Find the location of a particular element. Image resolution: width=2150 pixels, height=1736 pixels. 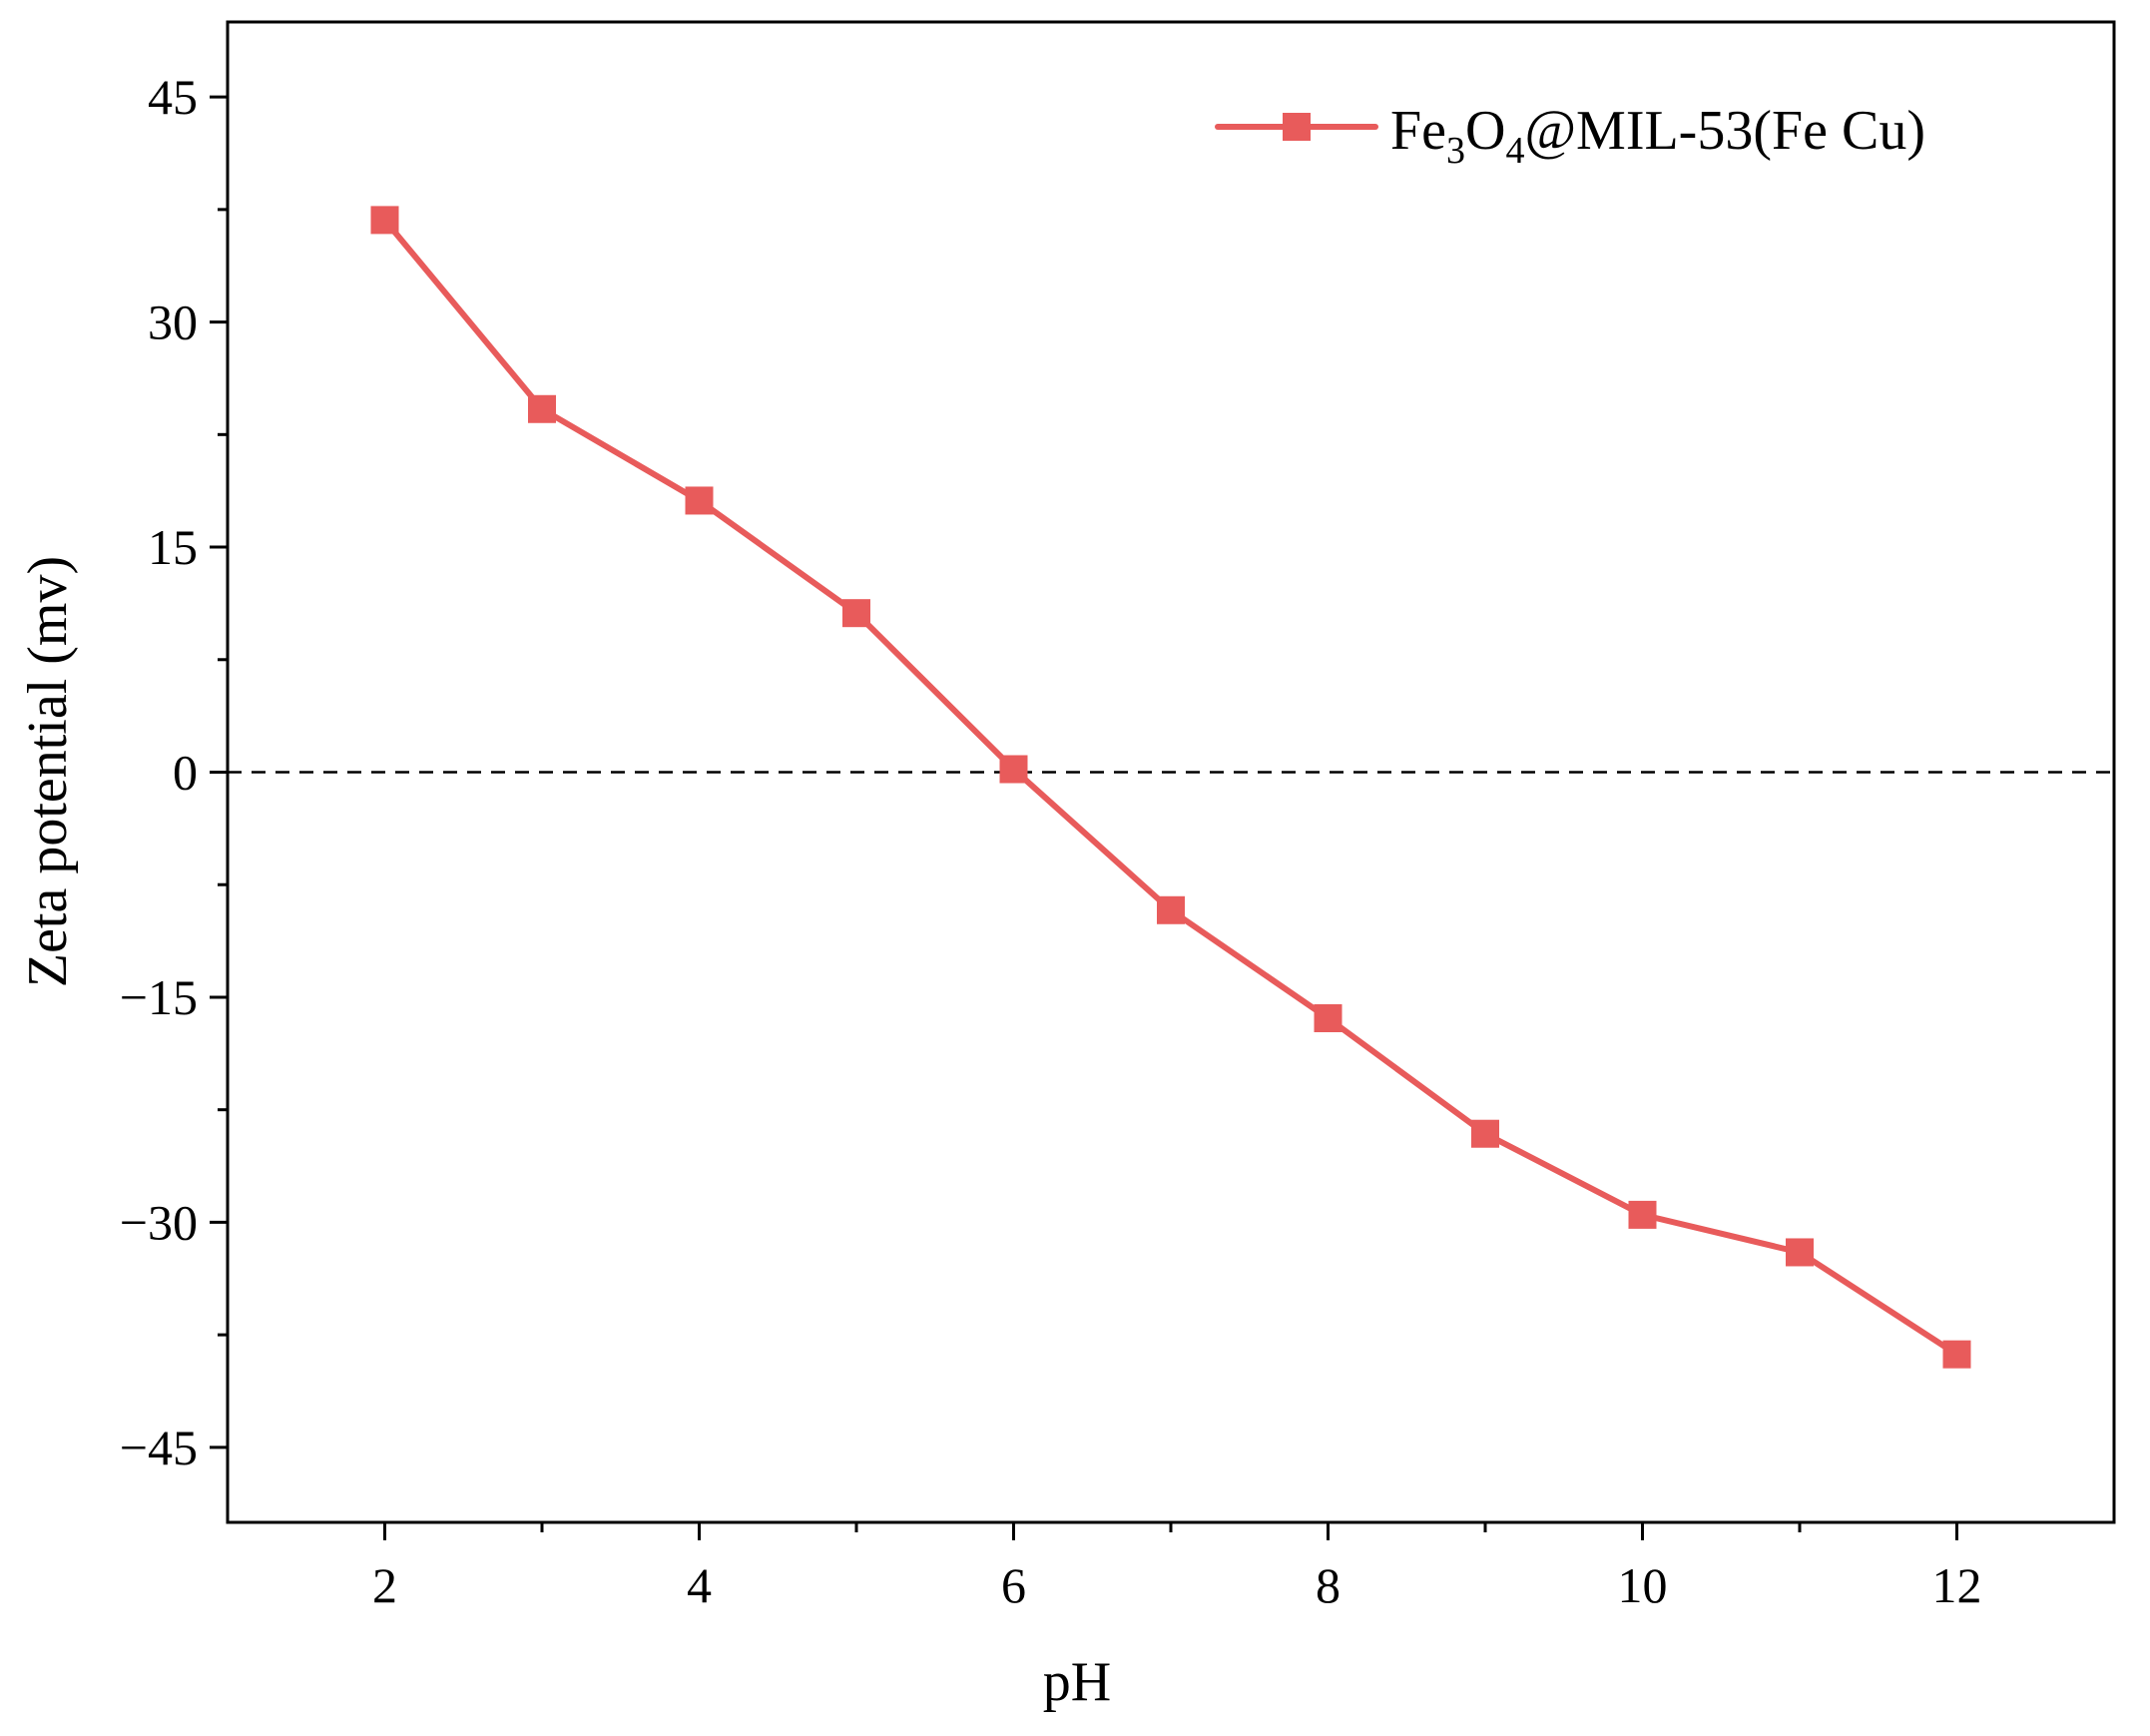

legend-square-marker is located at coordinates (1297, 127).